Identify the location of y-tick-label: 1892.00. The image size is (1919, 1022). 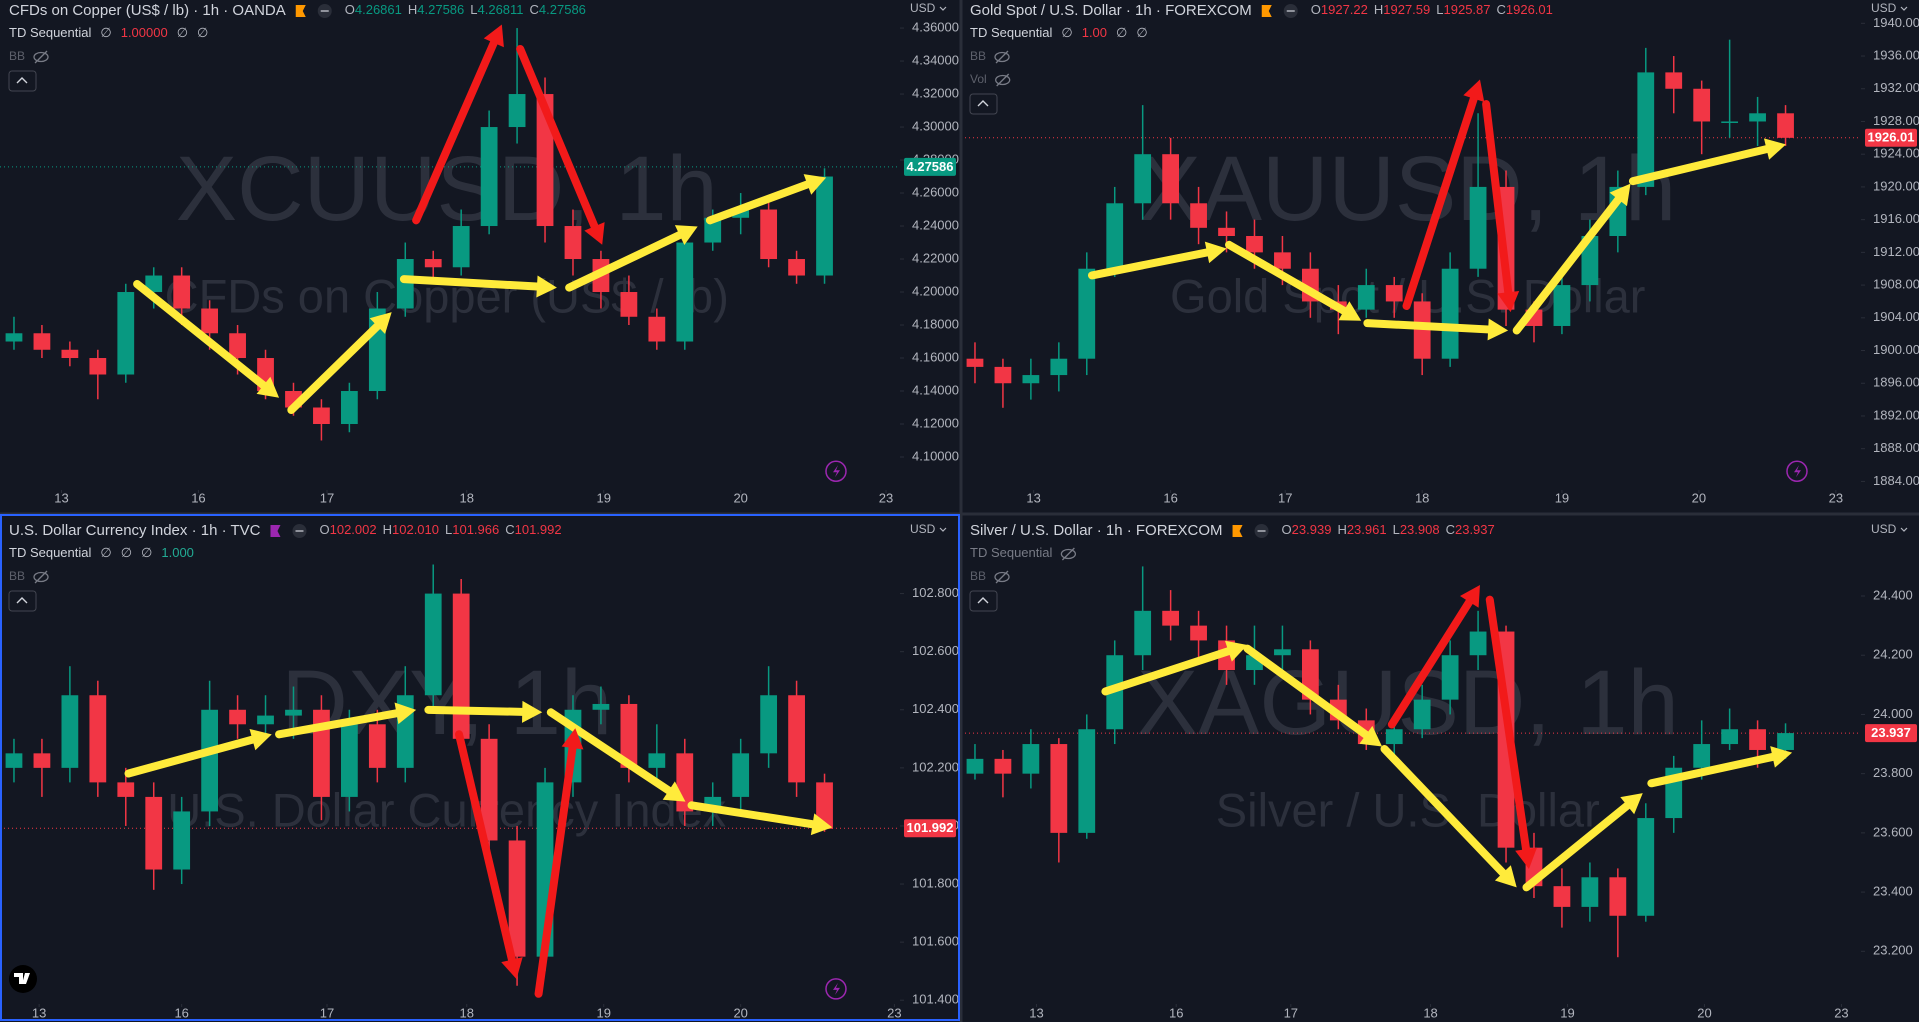
(1896, 414).